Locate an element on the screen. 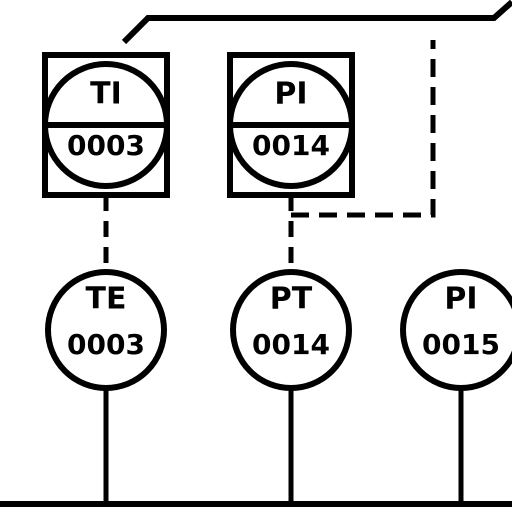  instrument-pi-0015: PI 0015 is located at coordinates (456, 330).